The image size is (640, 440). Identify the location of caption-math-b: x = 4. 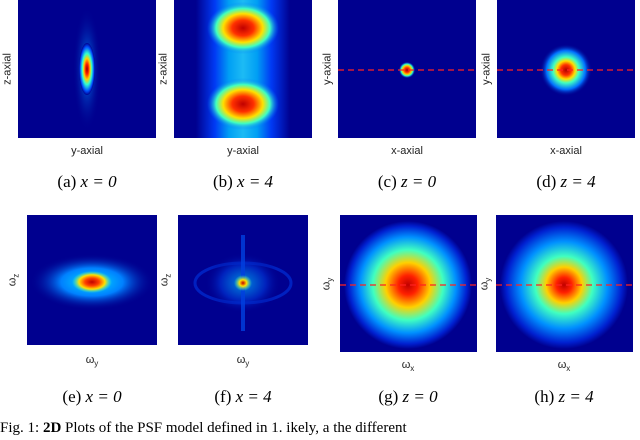
(255, 181).